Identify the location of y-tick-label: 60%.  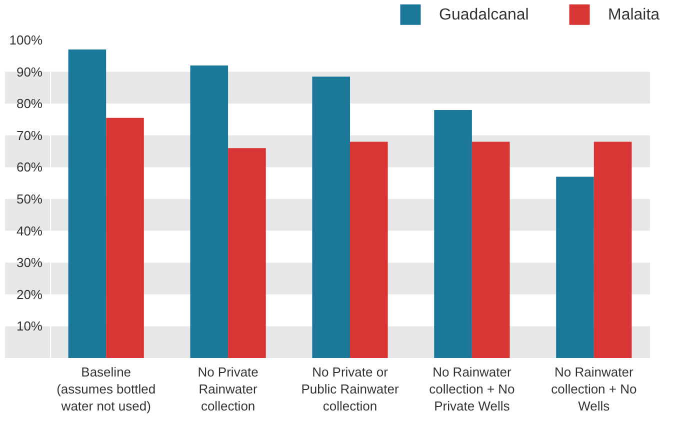
(29, 167).